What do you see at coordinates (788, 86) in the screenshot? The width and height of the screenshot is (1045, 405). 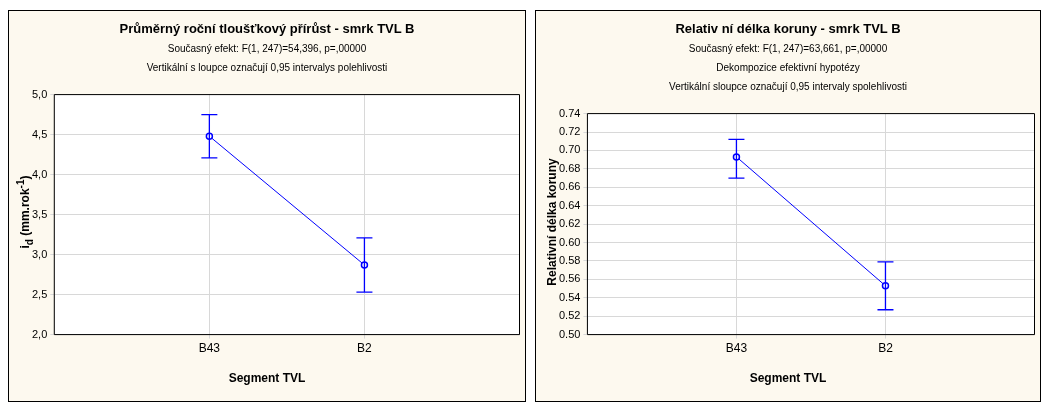 I see `text: Vertikální sloupce označují 0,95 intervaly spolehlivosti` at bounding box center [788, 86].